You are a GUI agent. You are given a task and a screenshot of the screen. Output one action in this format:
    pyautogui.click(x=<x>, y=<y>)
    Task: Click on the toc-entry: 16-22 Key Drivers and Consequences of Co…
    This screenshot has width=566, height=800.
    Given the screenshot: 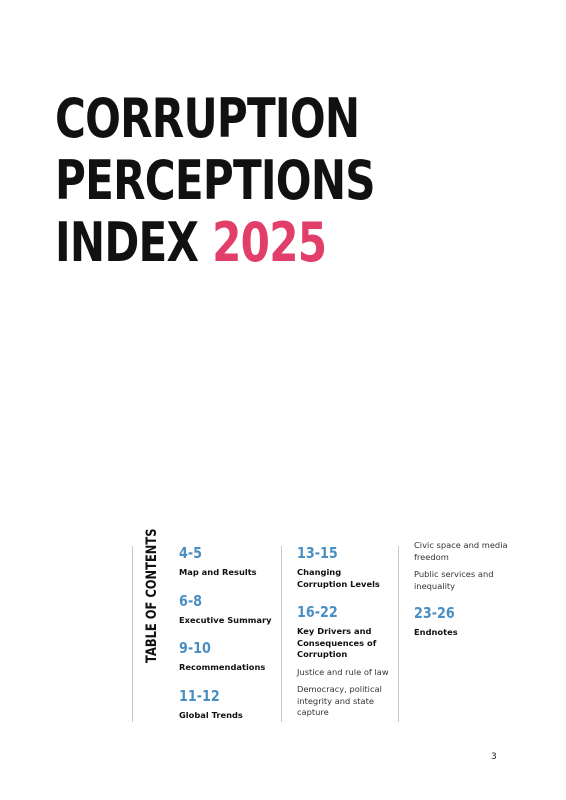 What is the action you would take?
    pyautogui.click(x=343, y=661)
    